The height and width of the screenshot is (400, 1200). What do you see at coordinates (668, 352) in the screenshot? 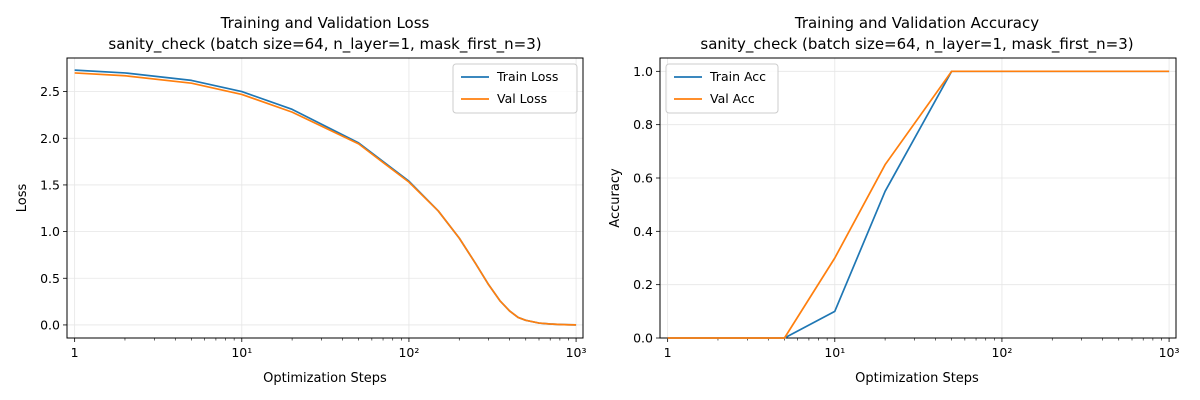
I see `accuracy-x-tick-label: 1` at bounding box center [668, 352].